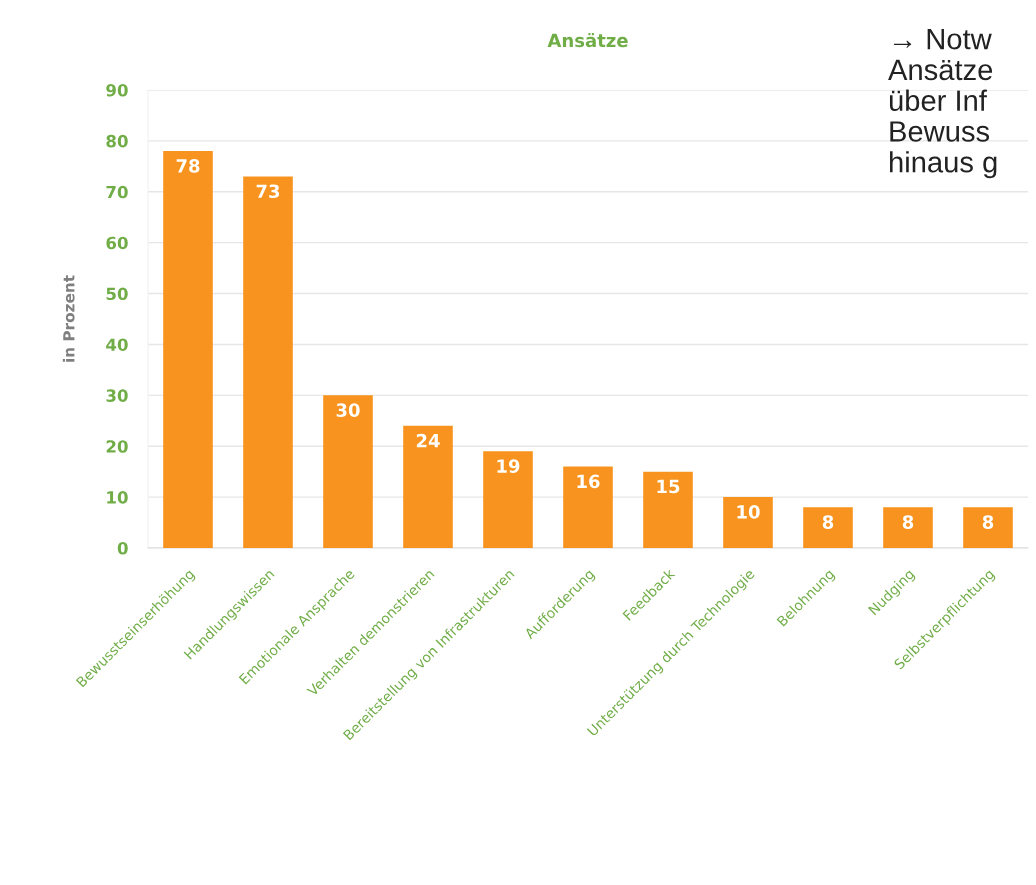 This screenshot has height=885, width=1036. Describe the element at coordinates (117, 90) in the screenshot. I see `y-tick-label: 90` at that location.